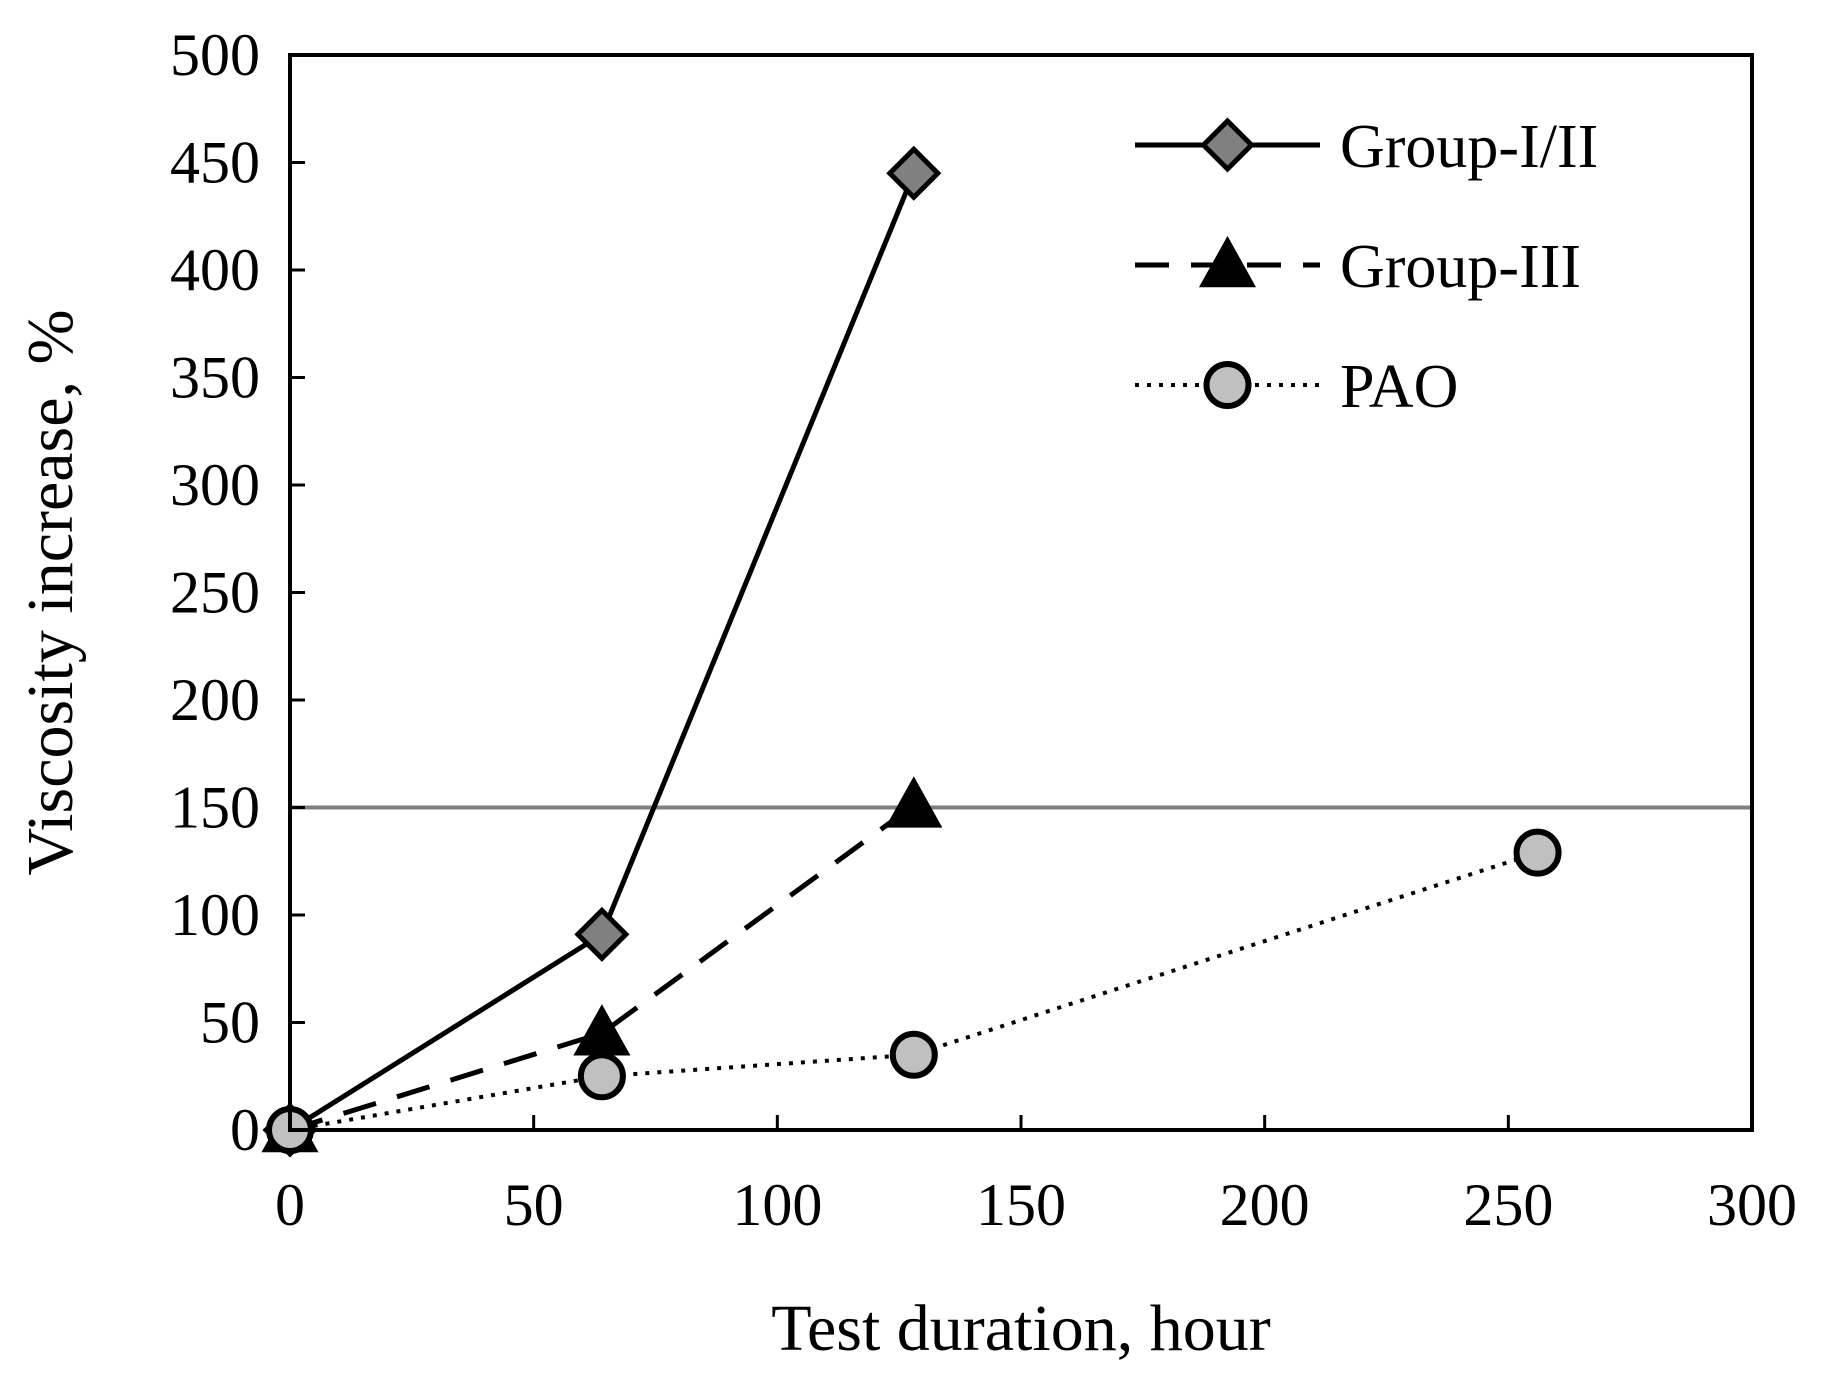 The image size is (1822, 1375). I want to click on y-tick-label: 300, so click(215, 485).